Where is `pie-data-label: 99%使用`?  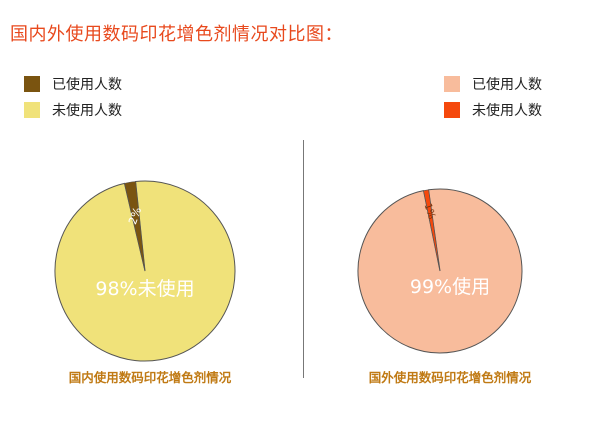 pie-data-label: 99%使用 is located at coordinates (450, 287).